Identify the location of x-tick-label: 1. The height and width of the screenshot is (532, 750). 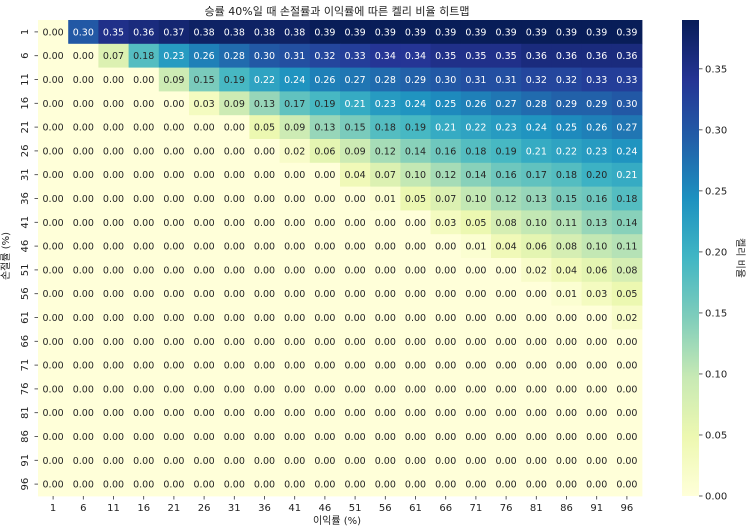
(53, 508).